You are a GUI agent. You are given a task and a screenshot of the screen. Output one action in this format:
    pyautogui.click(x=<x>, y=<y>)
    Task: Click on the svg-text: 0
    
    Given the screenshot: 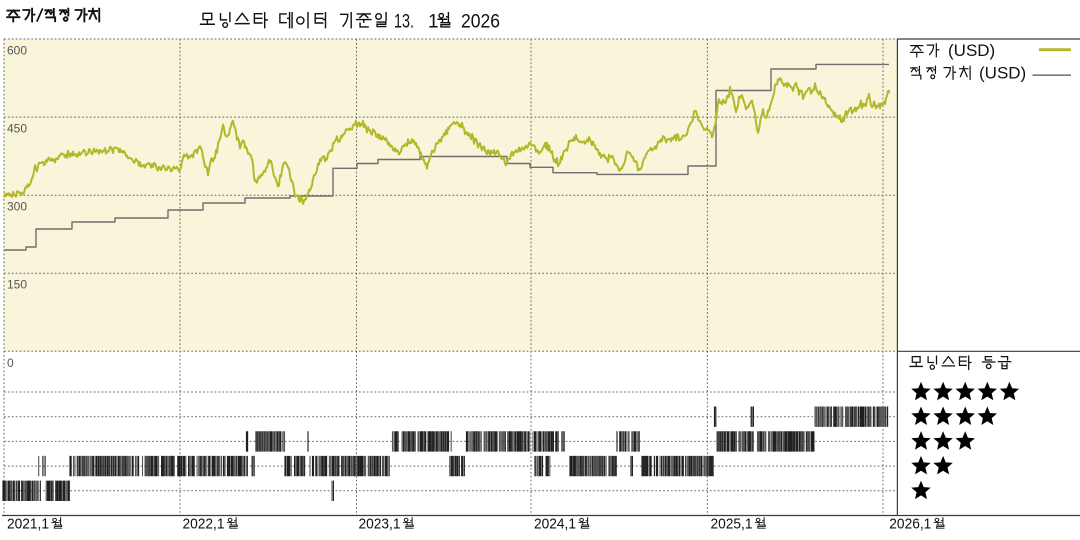 What is the action you would take?
    pyautogui.click(x=10, y=363)
    